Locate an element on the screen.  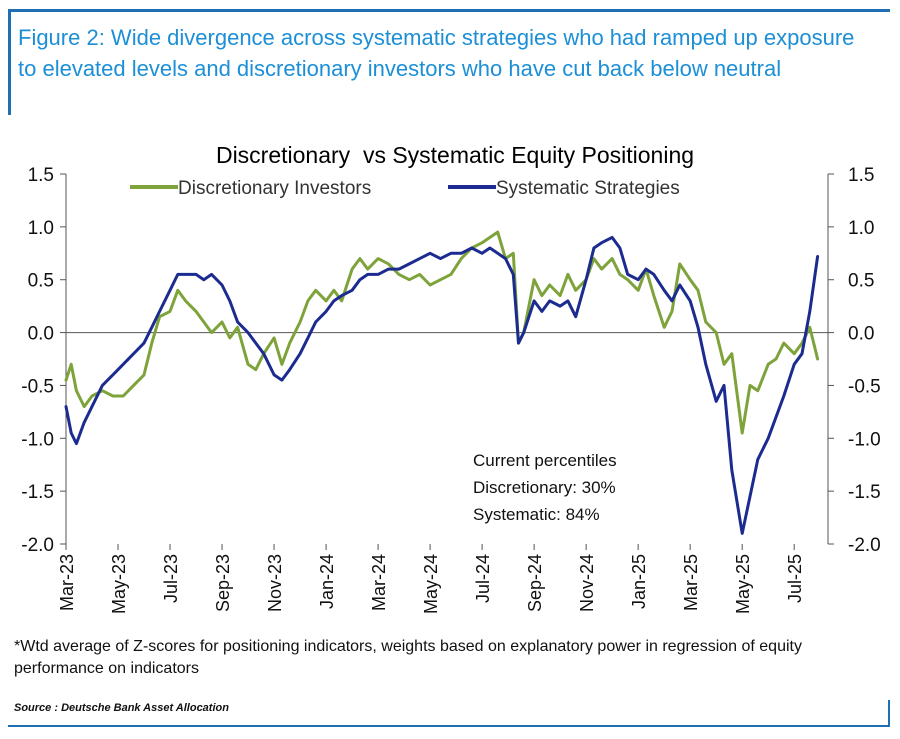
y-tick-label-left: 1.0 is located at coordinates (41, 228).